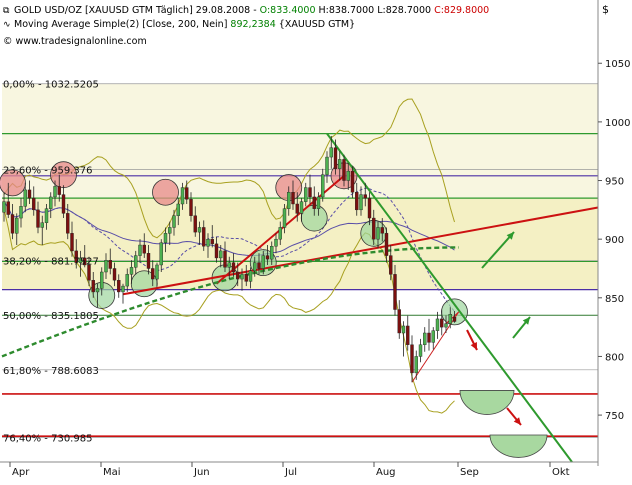  Describe the element at coordinates (47, 171) in the screenshot. I see `fib-label-1: 23,60% - 959.376` at that location.